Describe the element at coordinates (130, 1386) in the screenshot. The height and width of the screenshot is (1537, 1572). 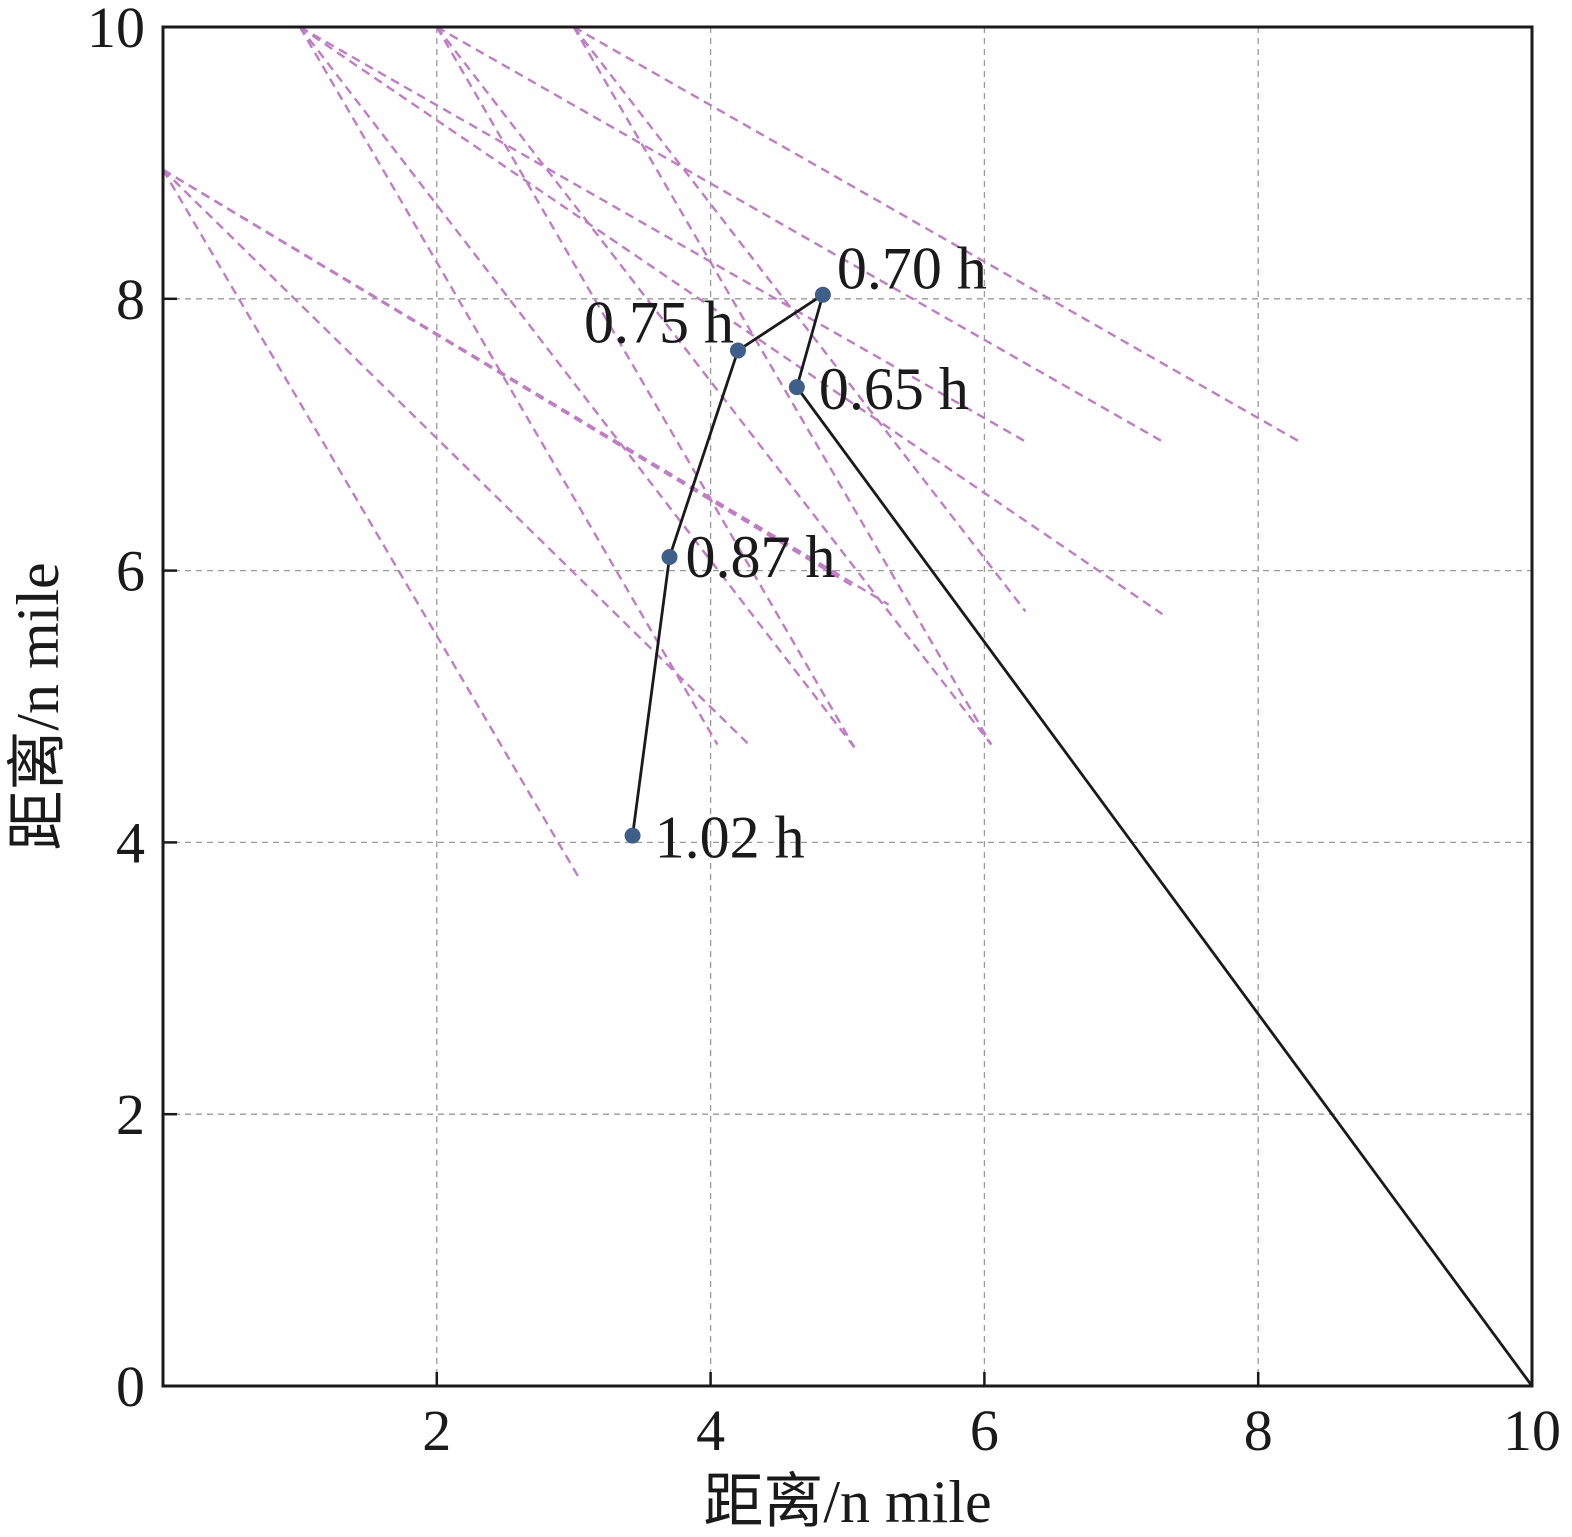
I see `y-tick-label: 0` at that location.